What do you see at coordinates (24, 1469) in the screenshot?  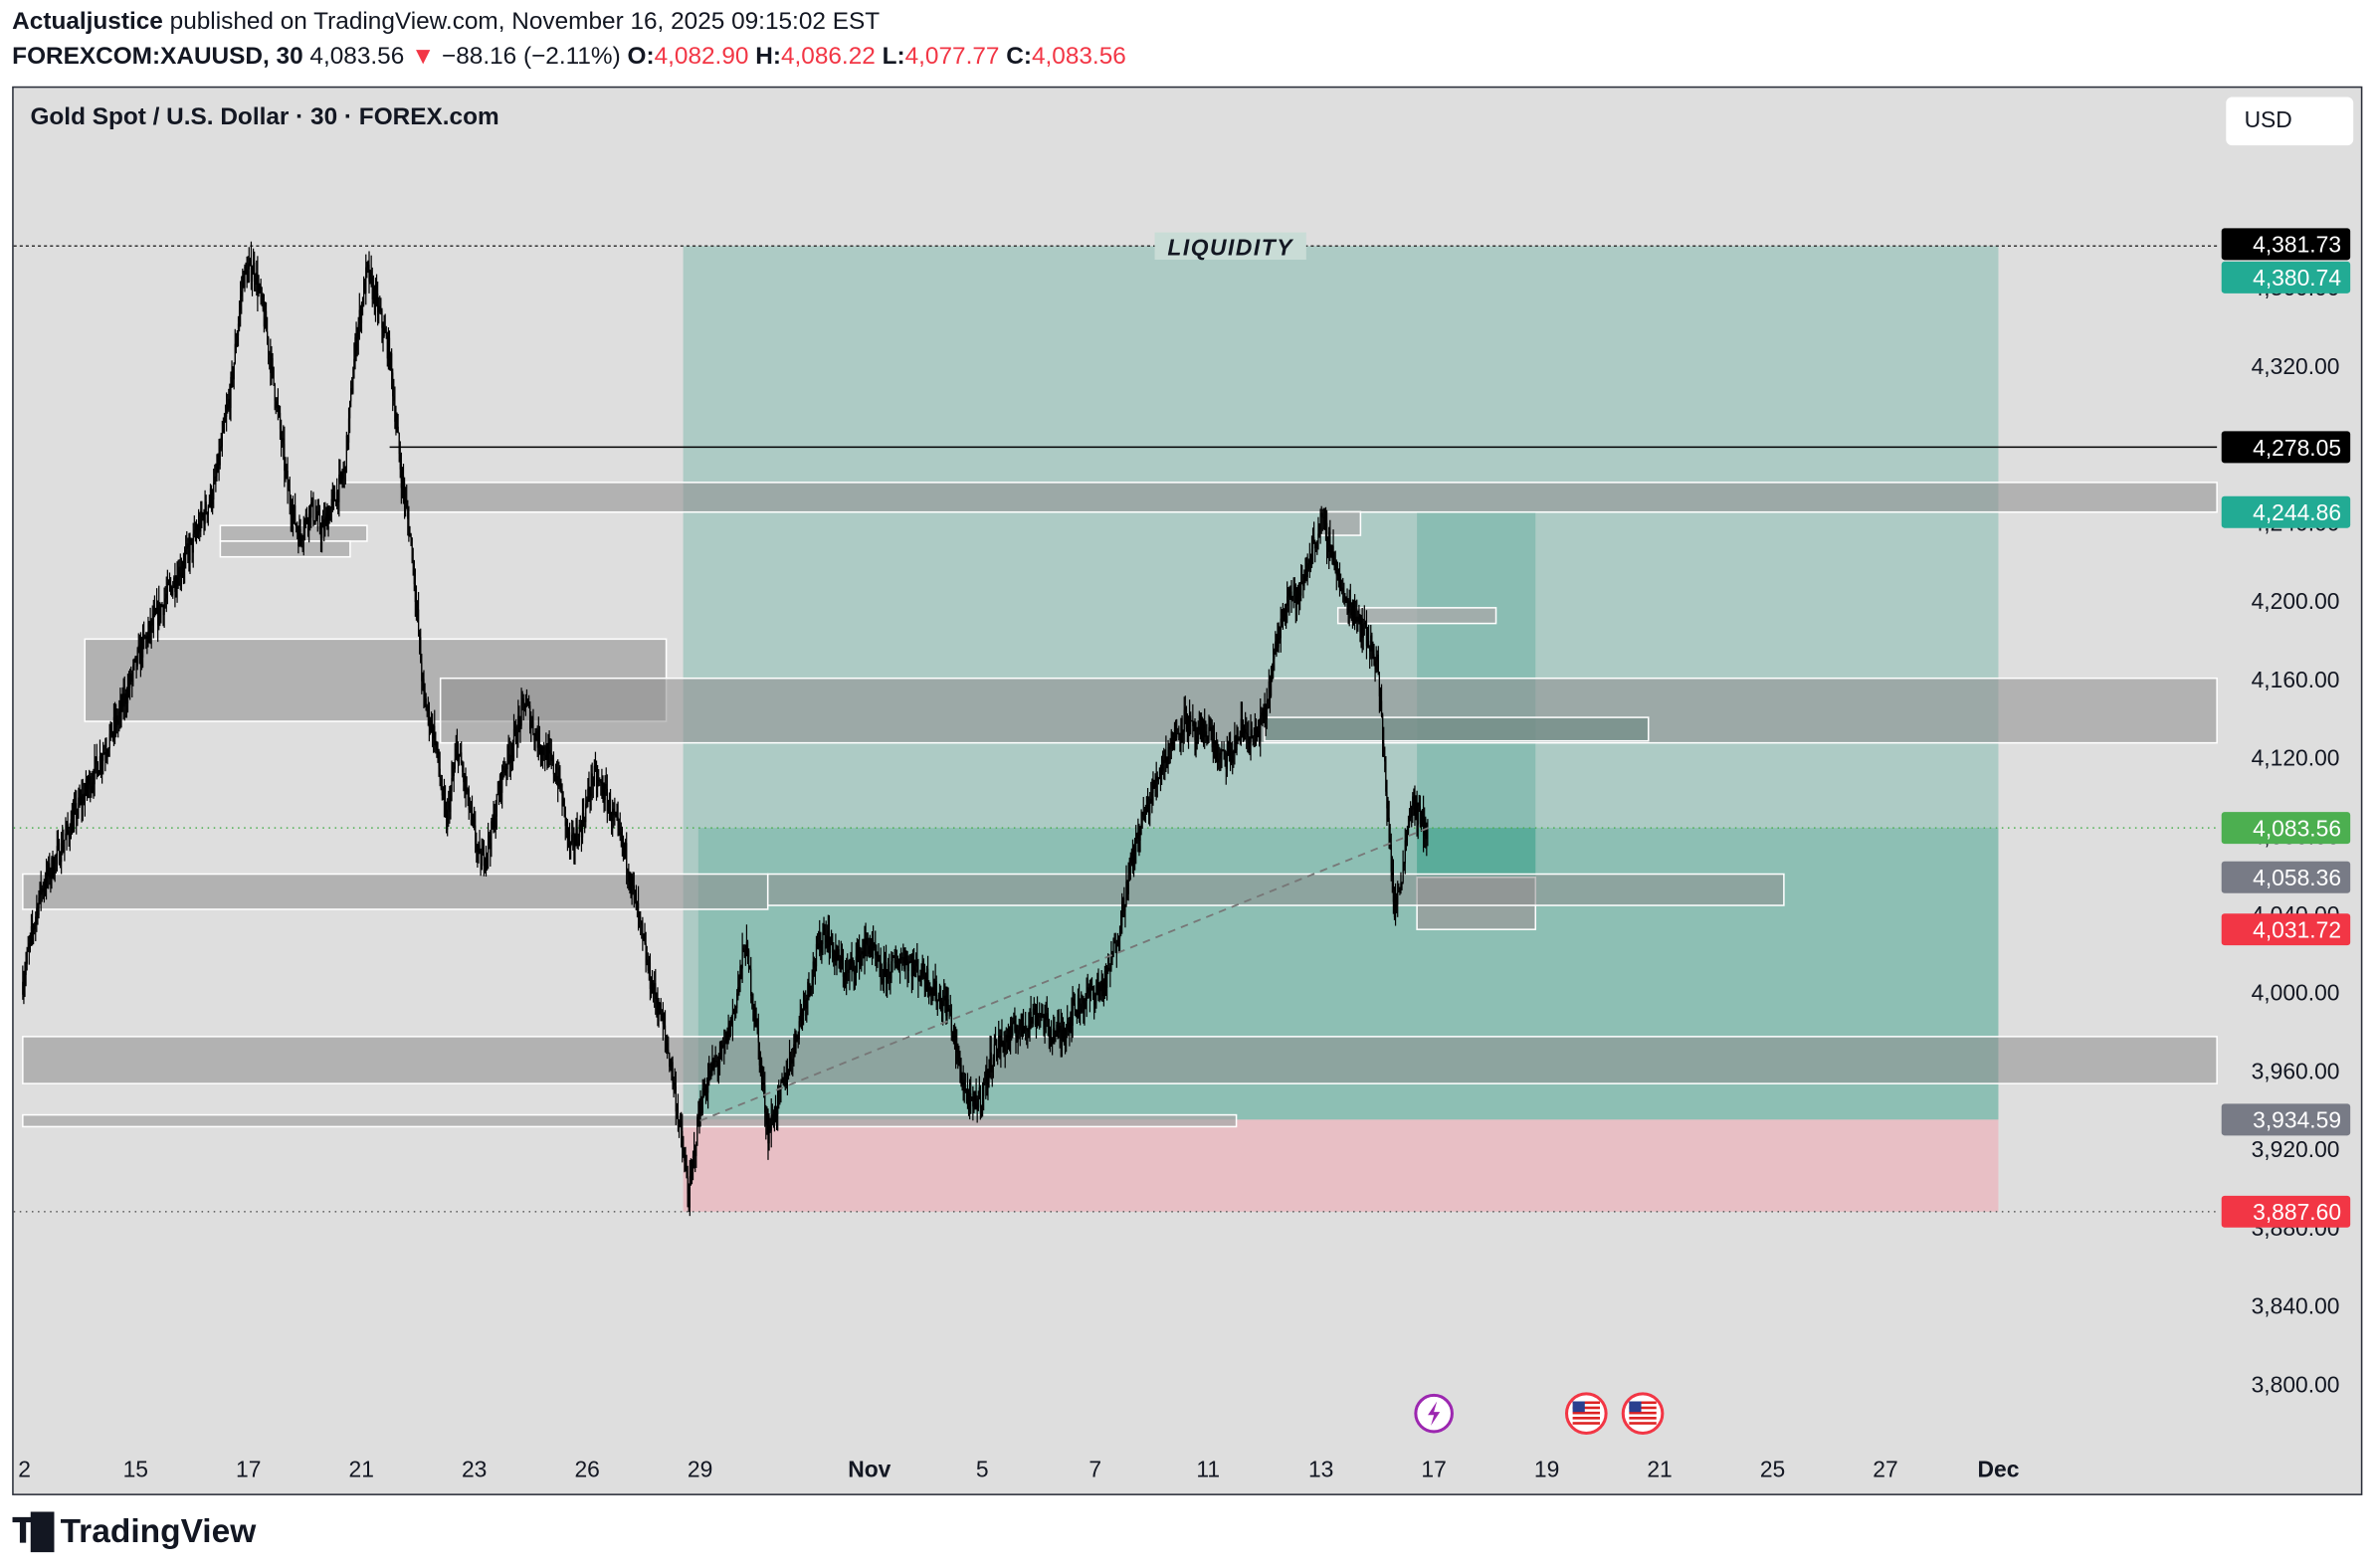 I see `x-tick-label: 2` at bounding box center [24, 1469].